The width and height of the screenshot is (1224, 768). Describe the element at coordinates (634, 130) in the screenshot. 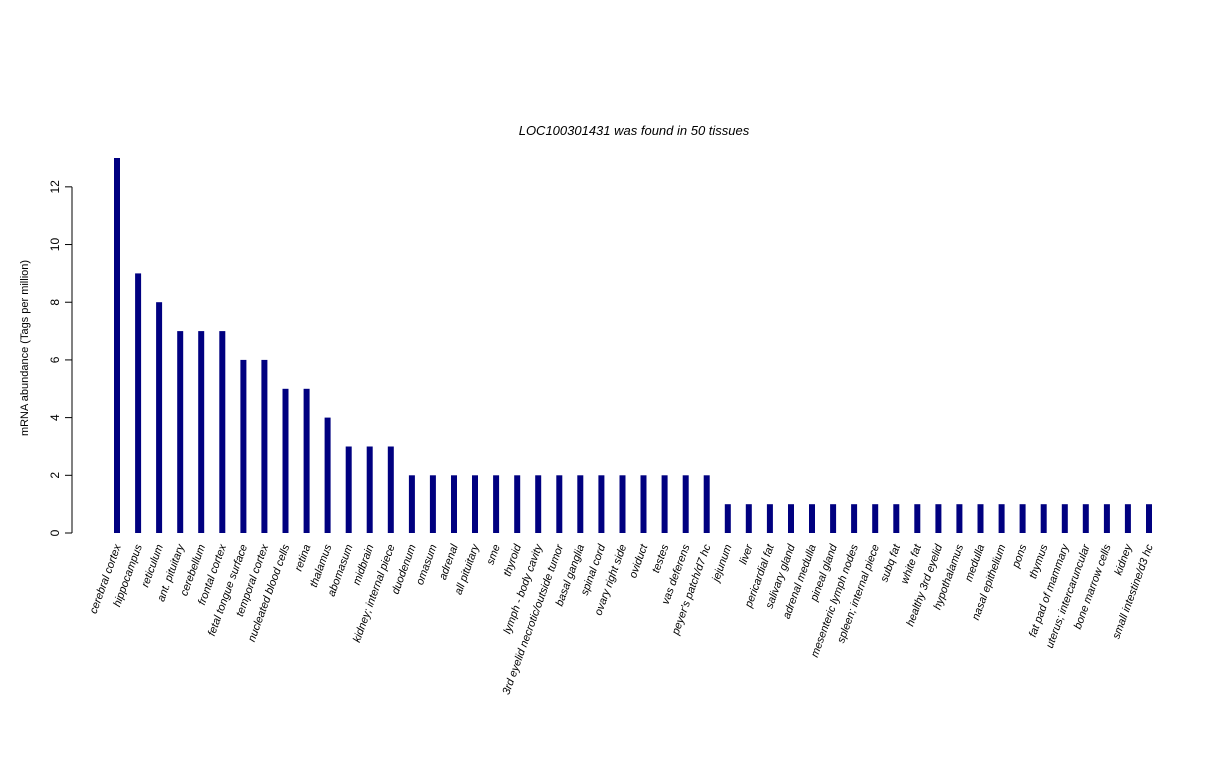

I see `chart-title: LOC100301431 was found in 50 tissues` at that location.